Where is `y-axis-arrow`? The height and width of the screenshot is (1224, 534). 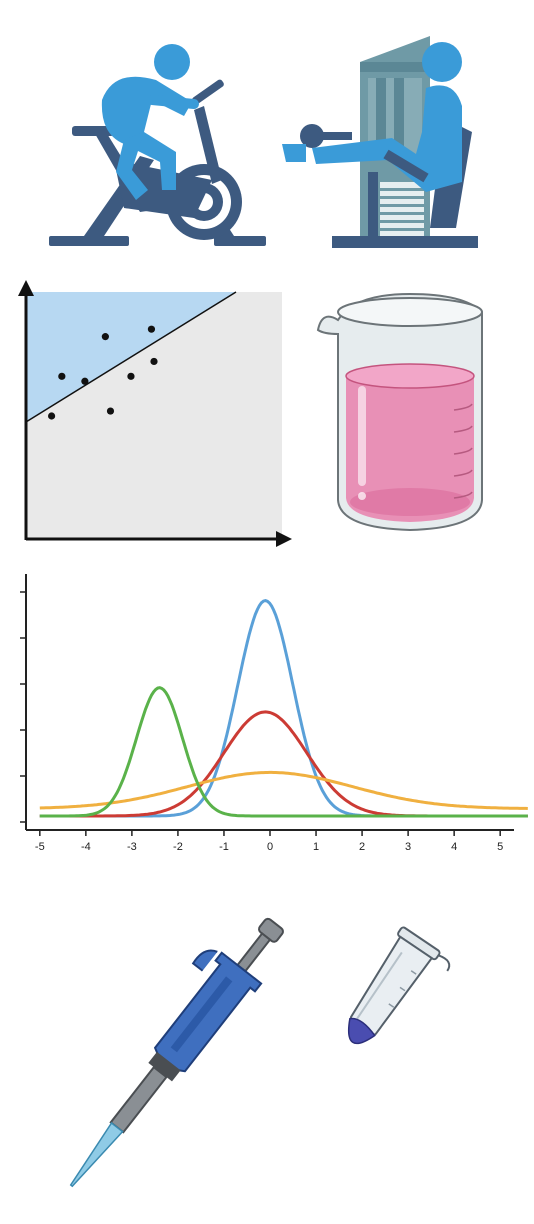
y-axis-arrow is located at coordinates (26, 288).